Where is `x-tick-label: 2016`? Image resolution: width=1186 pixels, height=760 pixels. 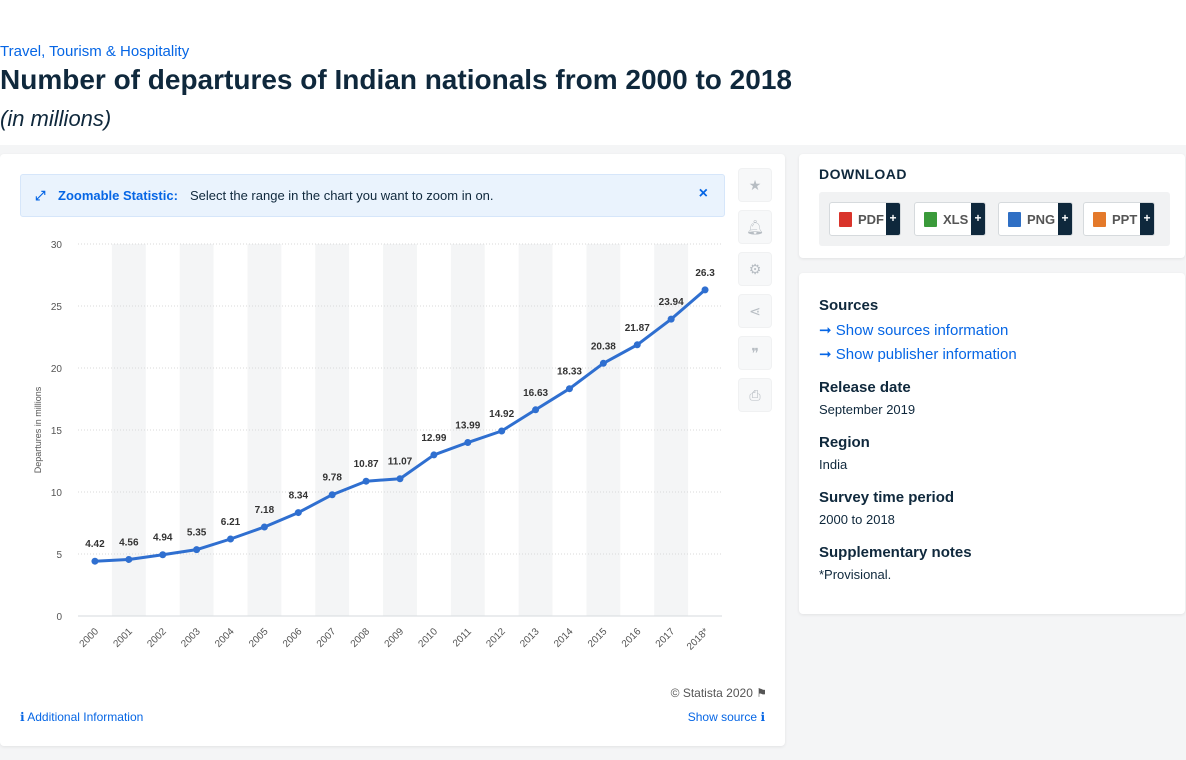 x-tick-label: 2016 is located at coordinates (632, 638).